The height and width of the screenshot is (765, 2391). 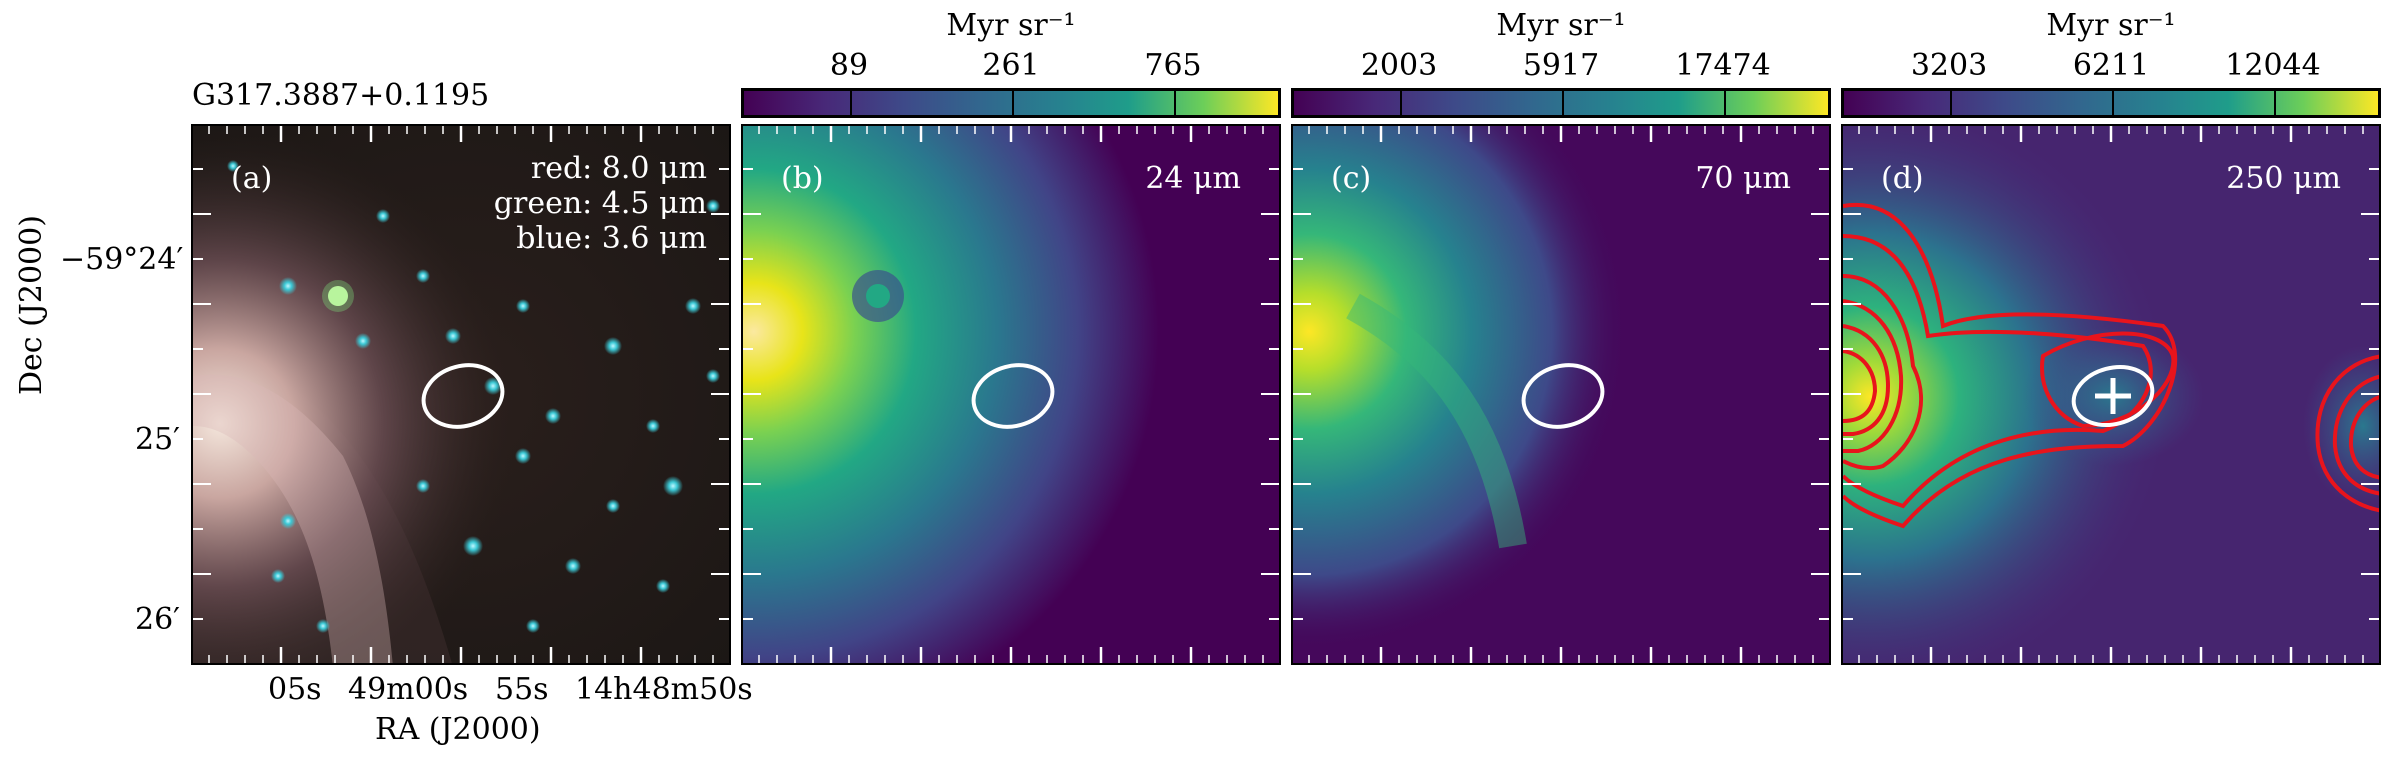 I want to click on colorbar-tick-label: 2003, so click(x=1399, y=65).